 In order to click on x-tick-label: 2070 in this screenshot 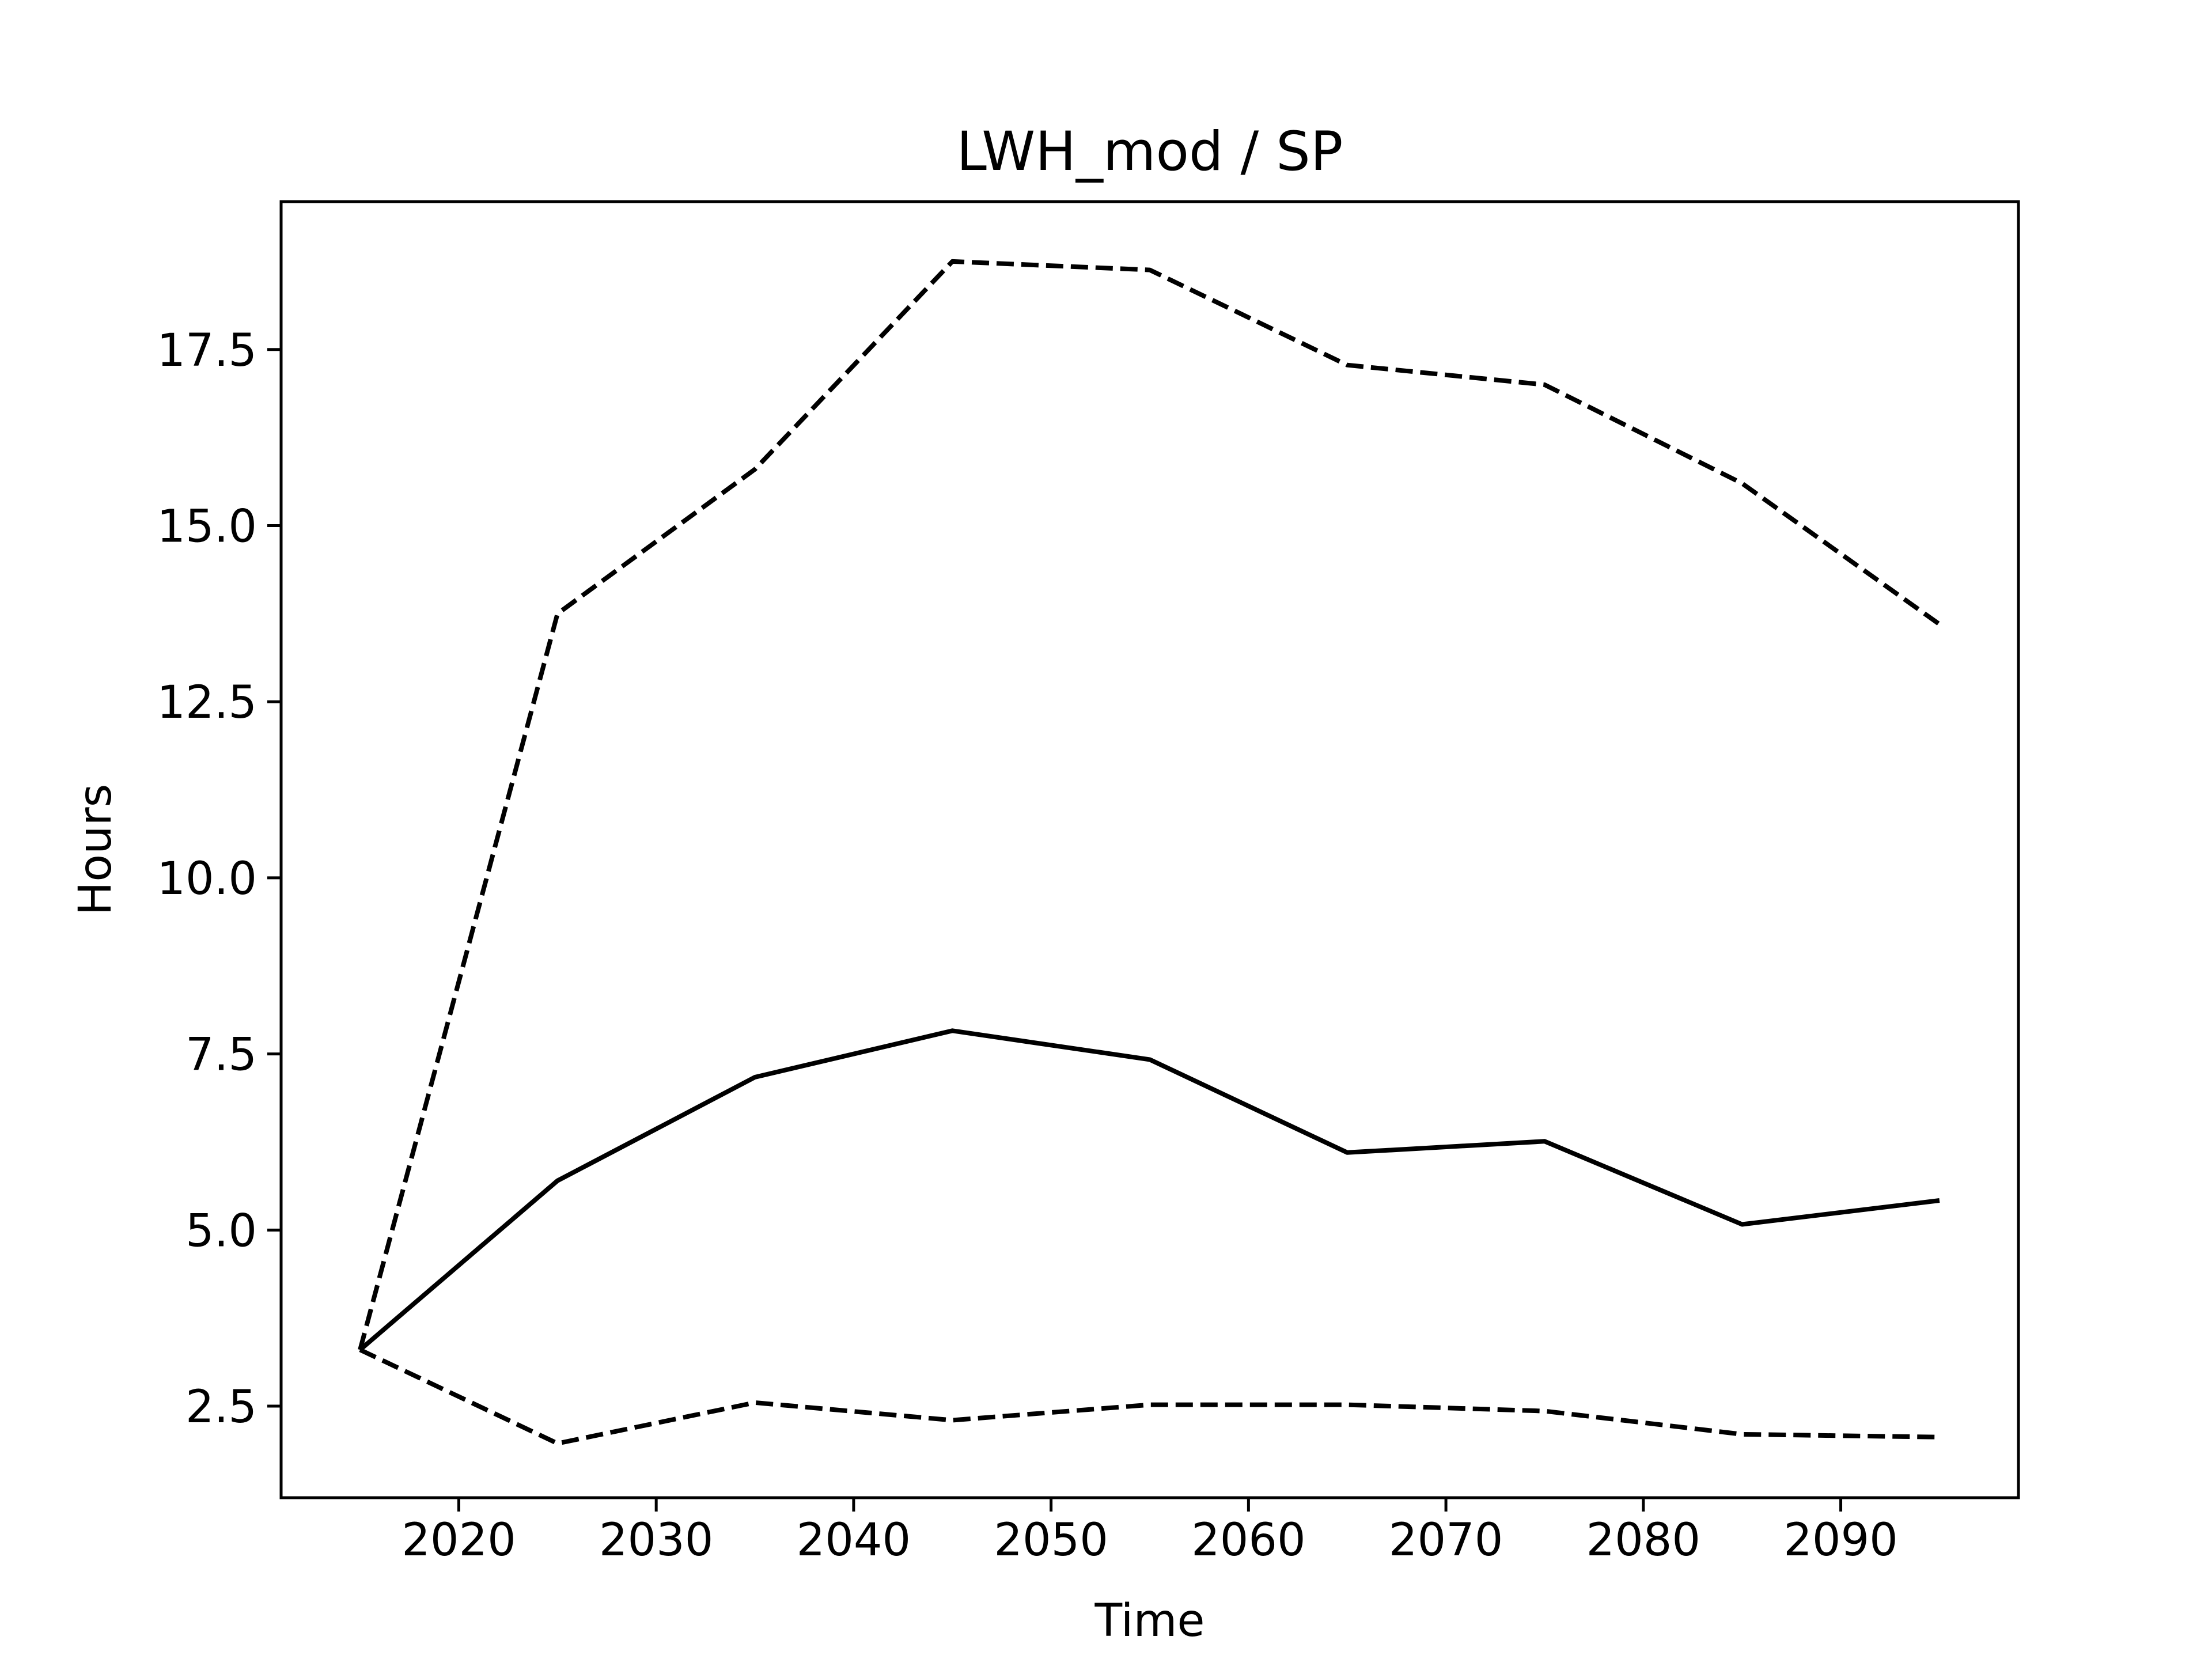, I will do `click(1446, 1540)`.